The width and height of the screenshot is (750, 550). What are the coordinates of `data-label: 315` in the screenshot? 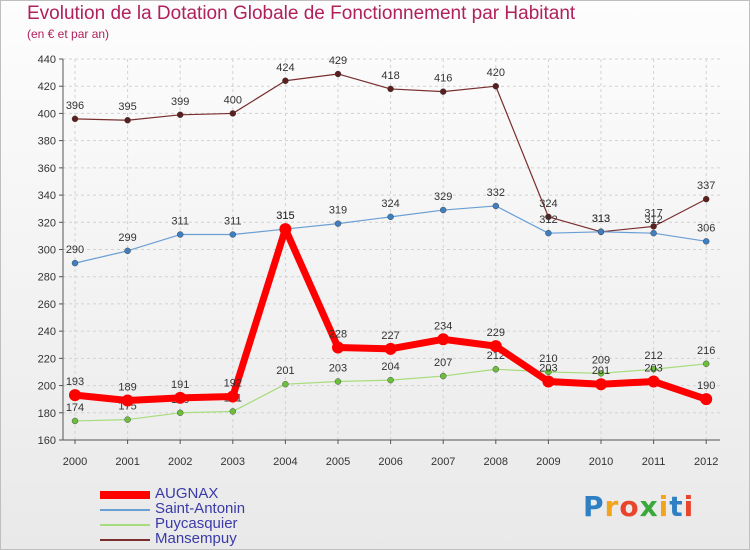 It's located at (285, 216).